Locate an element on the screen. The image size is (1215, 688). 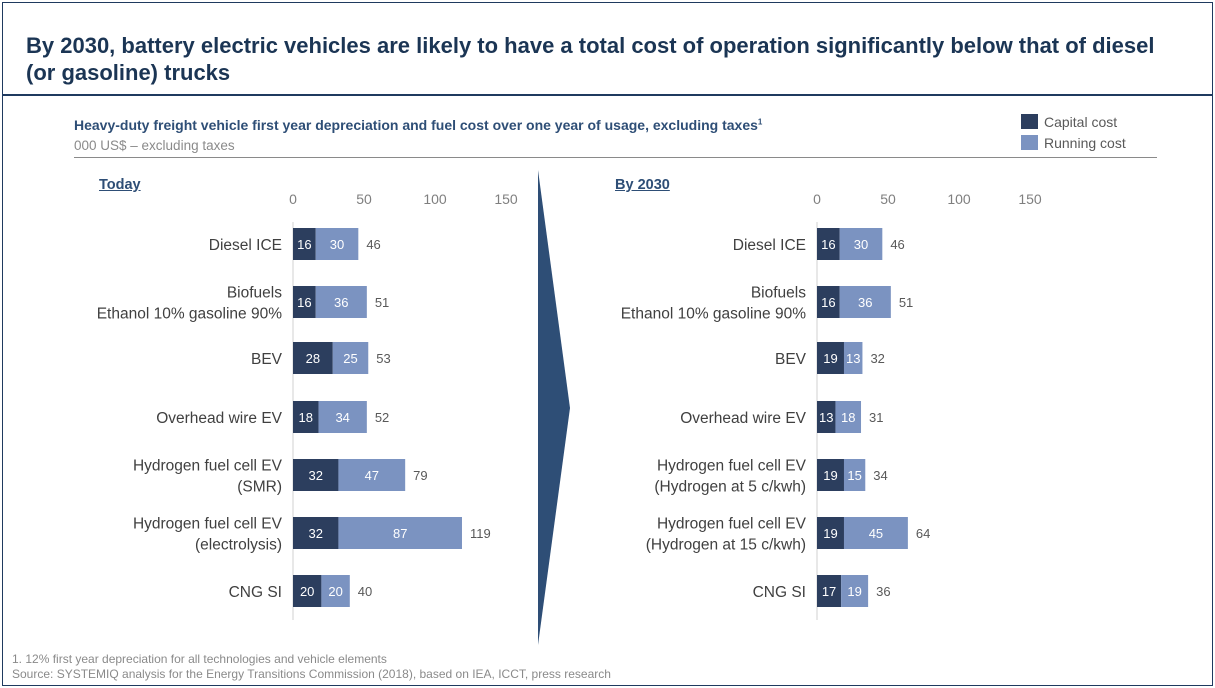
data-label-capital: 17 is located at coordinates (829, 591).